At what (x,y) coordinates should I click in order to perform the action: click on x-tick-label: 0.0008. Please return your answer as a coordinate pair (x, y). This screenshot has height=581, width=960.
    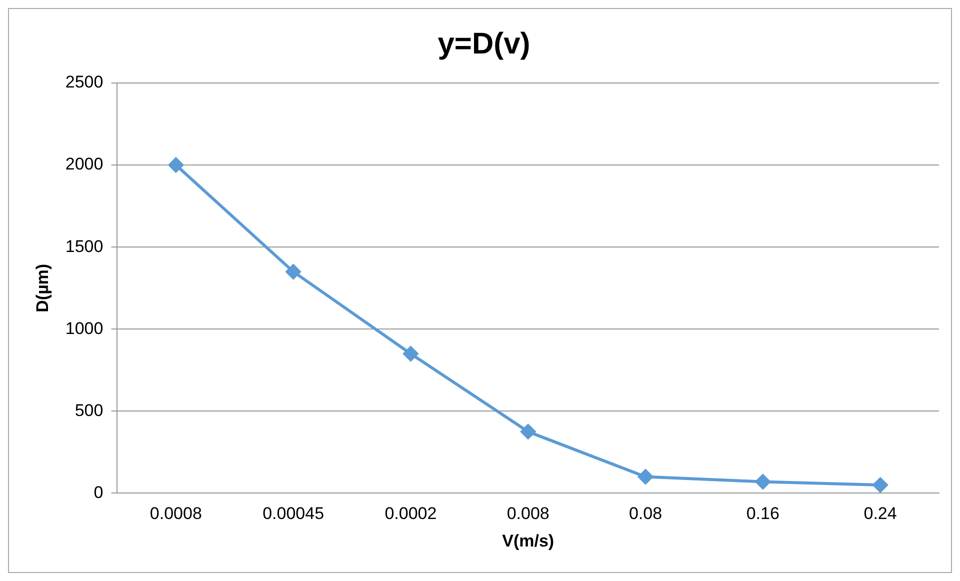
    Looking at the image, I should click on (176, 514).